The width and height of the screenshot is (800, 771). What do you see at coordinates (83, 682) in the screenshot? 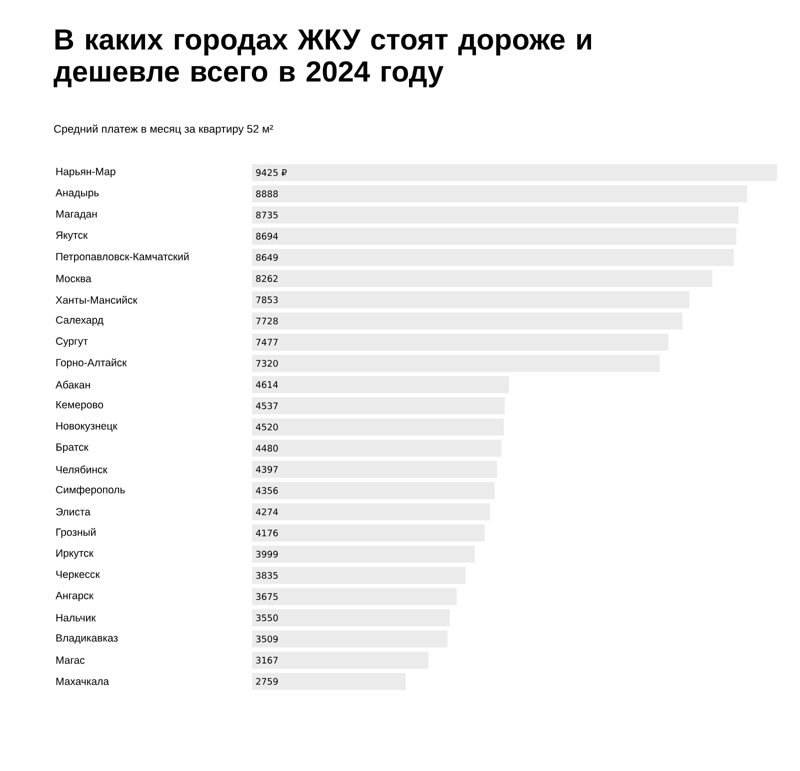
I see `y-tick-label: Махачкала` at bounding box center [83, 682].